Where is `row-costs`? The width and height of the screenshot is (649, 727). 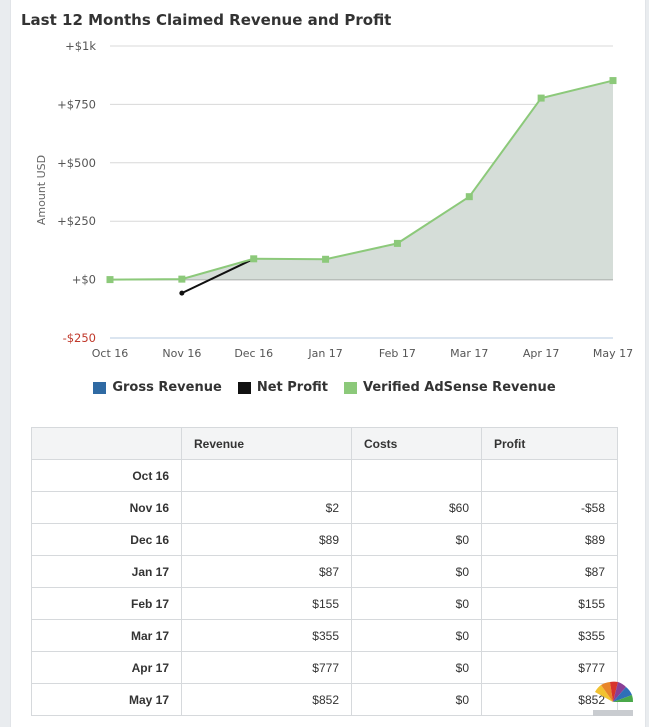
row-costs is located at coordinates (416, 475).